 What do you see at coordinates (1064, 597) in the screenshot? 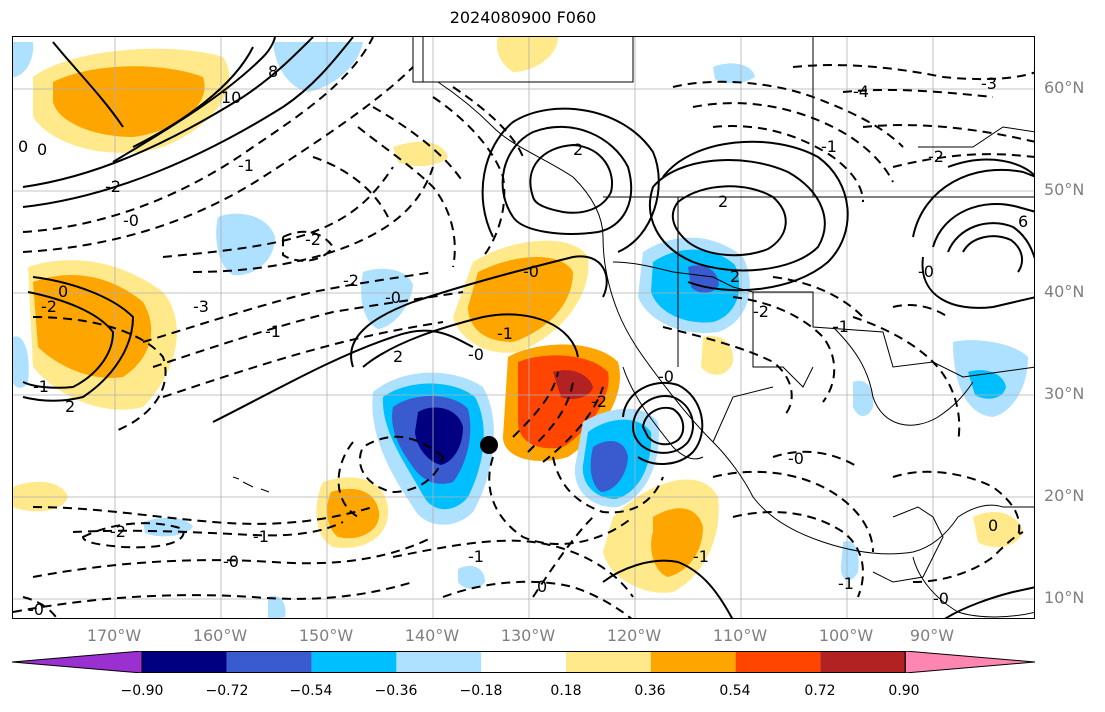
I see `lat-label: 10°N` at bounding box center [1064, 597].